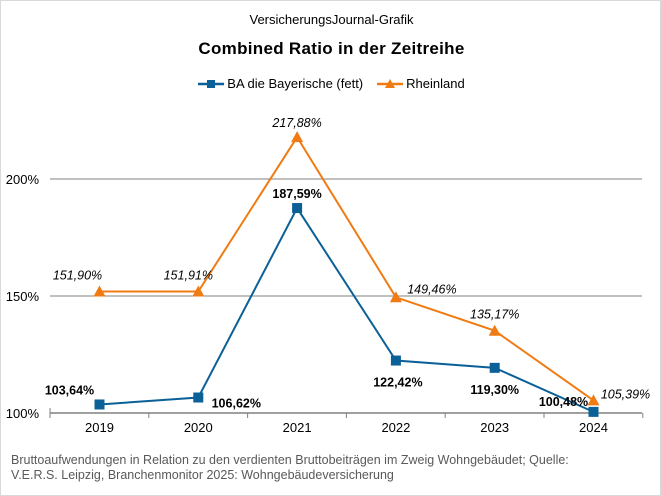 Image resolution: width=661 pixels, height=496 pixels. I want to click on x-tick-label: 2019, so click(99, 427).